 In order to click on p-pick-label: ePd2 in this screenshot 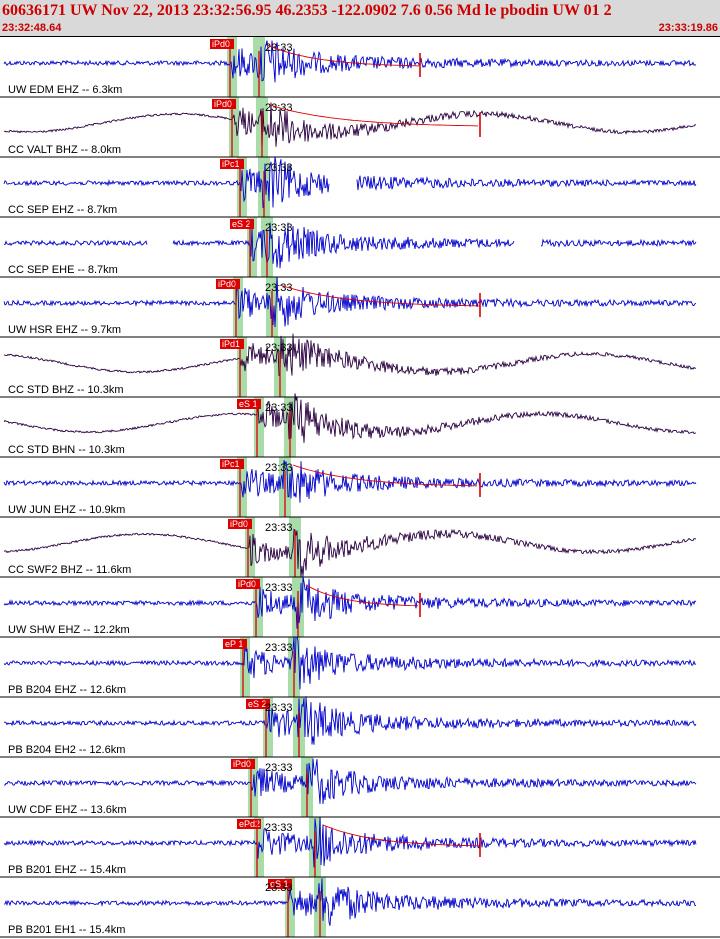, I will do `click(249, 824)`.